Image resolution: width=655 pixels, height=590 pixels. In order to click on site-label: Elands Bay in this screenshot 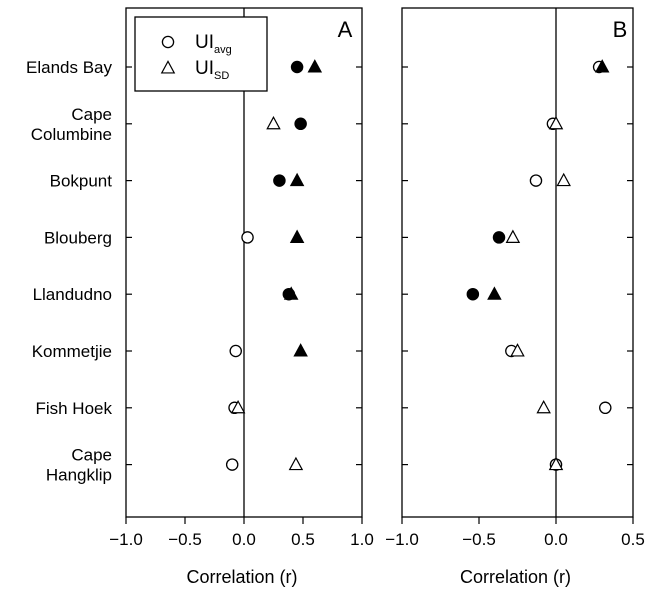, I will do `click(69, 67)`.